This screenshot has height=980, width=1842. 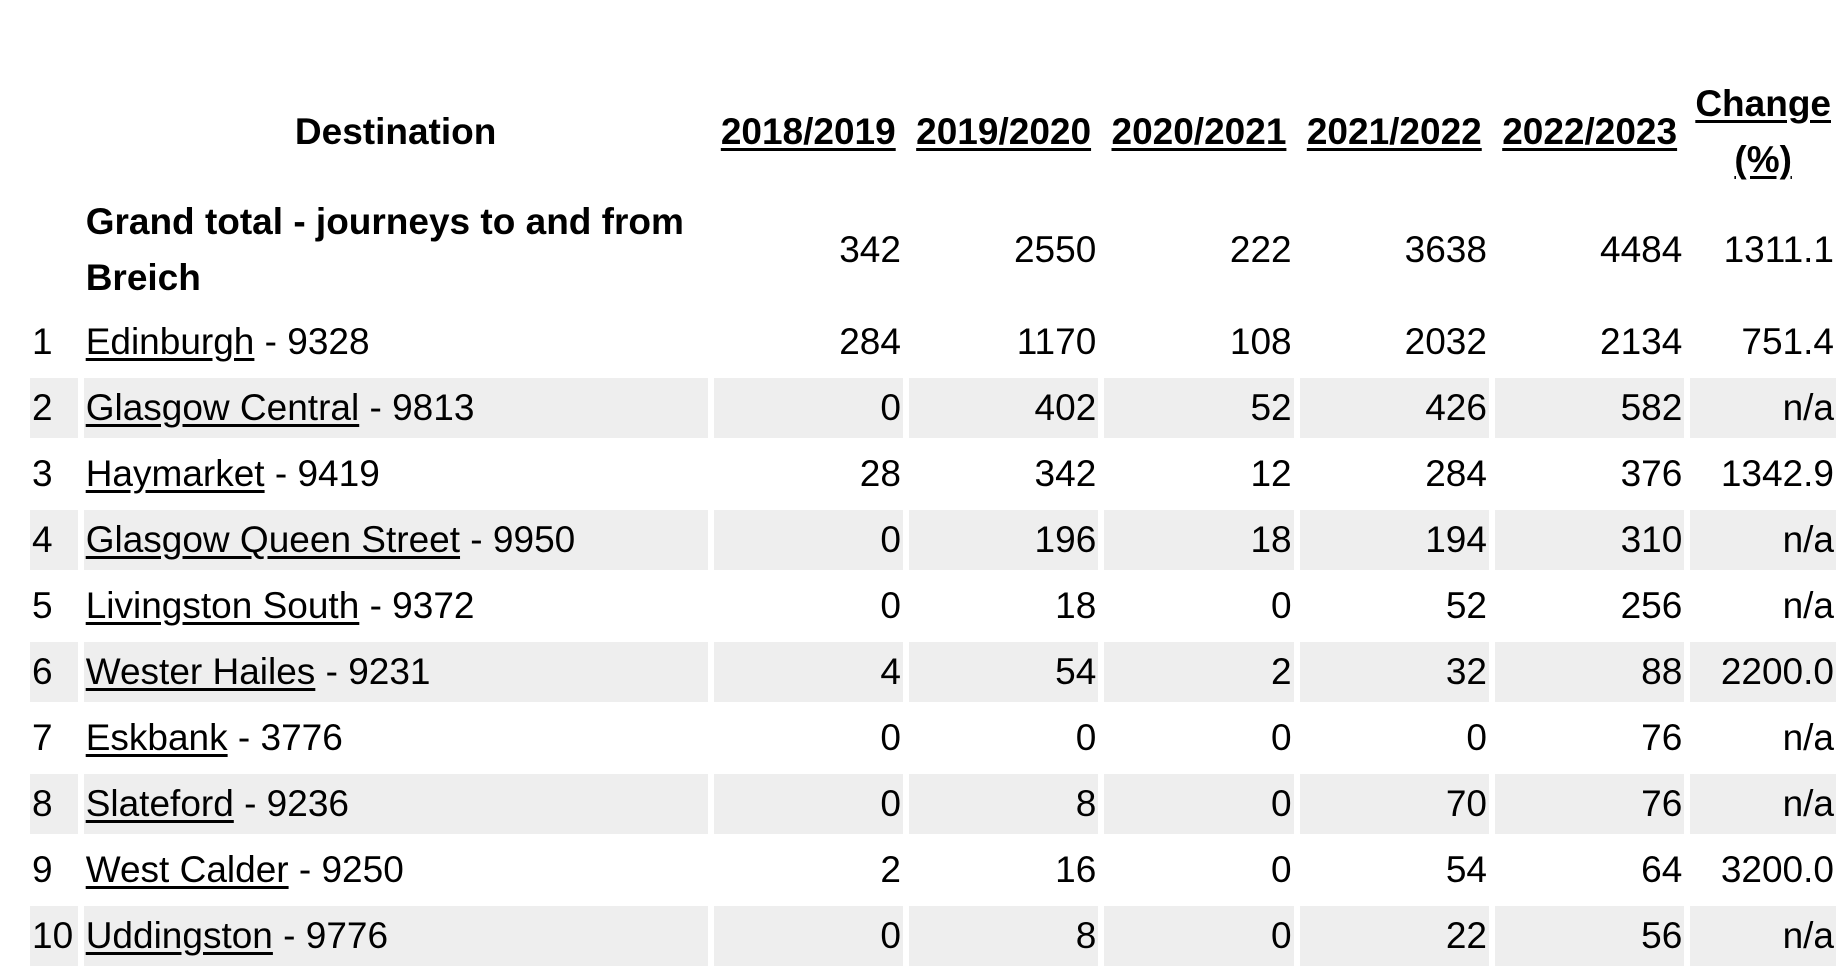 I want to click on value-cell: 108, so click(x=1260, y=341).